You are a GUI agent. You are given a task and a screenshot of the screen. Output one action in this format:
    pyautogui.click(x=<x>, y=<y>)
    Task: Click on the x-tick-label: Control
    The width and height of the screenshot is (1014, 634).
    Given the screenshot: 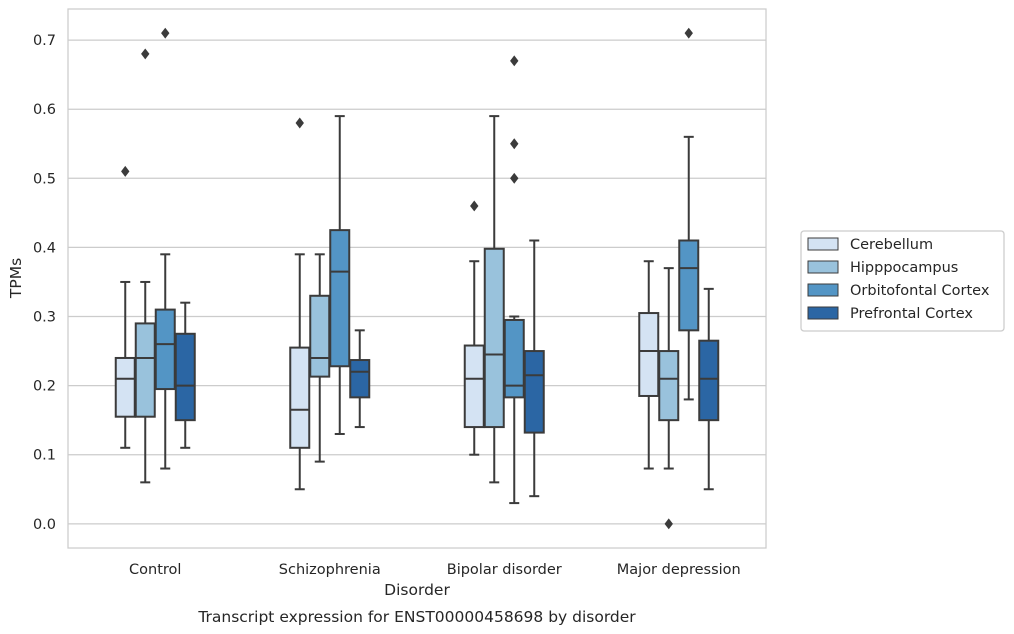 What is the action you would take?
    pyautogui.click(x=155, y=570)
    